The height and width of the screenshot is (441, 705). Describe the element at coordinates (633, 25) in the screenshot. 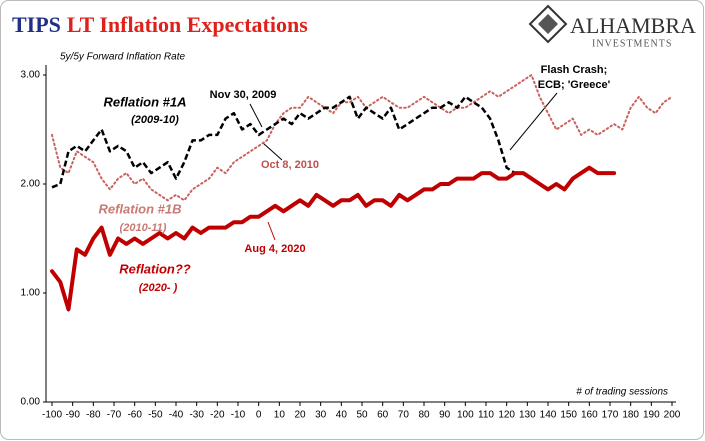

I see `logo-name: ALHAMBRA` at that location.